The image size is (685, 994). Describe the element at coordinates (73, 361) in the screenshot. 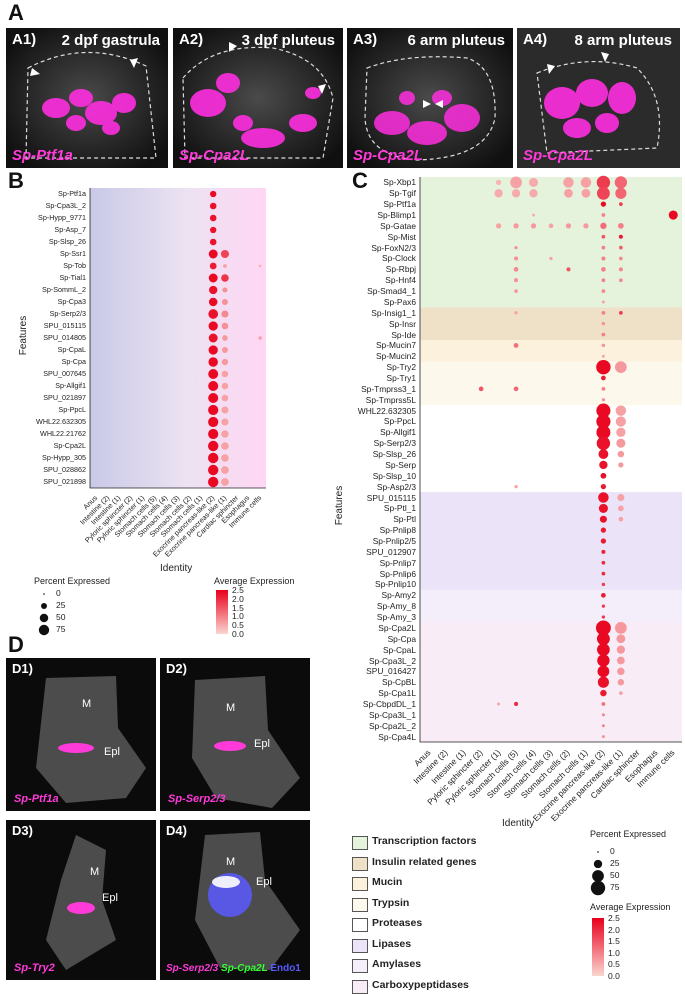

I see `chart-b-ytick: Sp-Cpa` at that location.